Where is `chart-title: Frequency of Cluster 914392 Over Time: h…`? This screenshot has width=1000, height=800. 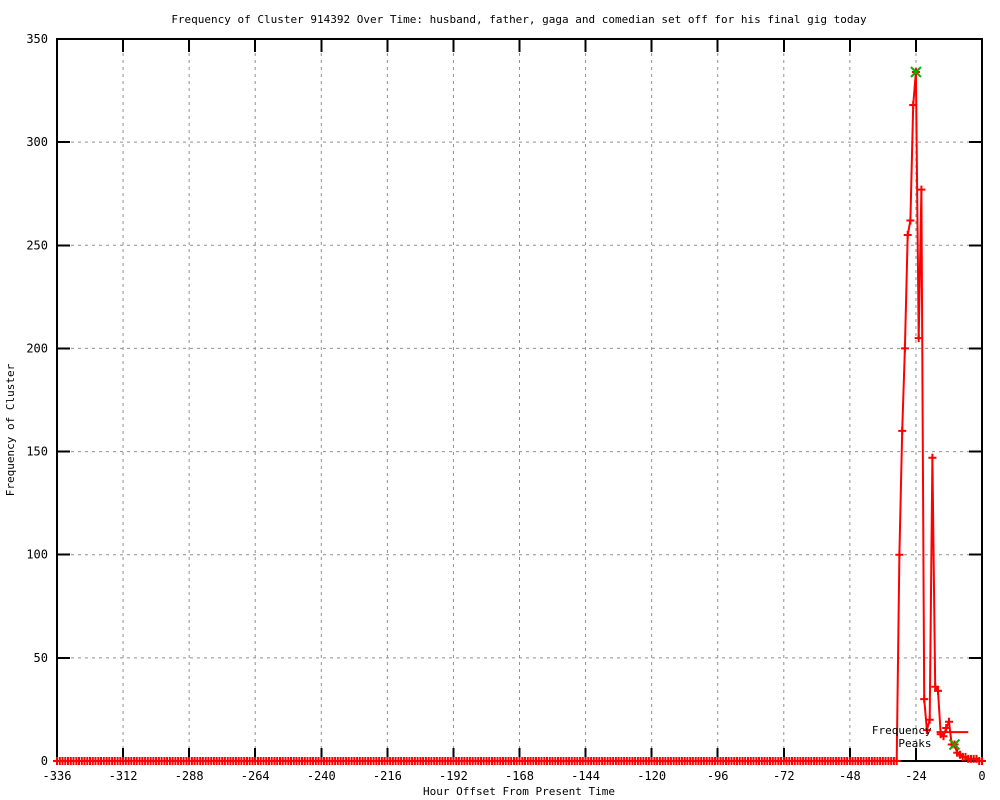 chart-title: Frequency of Cluster 914392 Over Time: h… is located at coordinates (519, 19).